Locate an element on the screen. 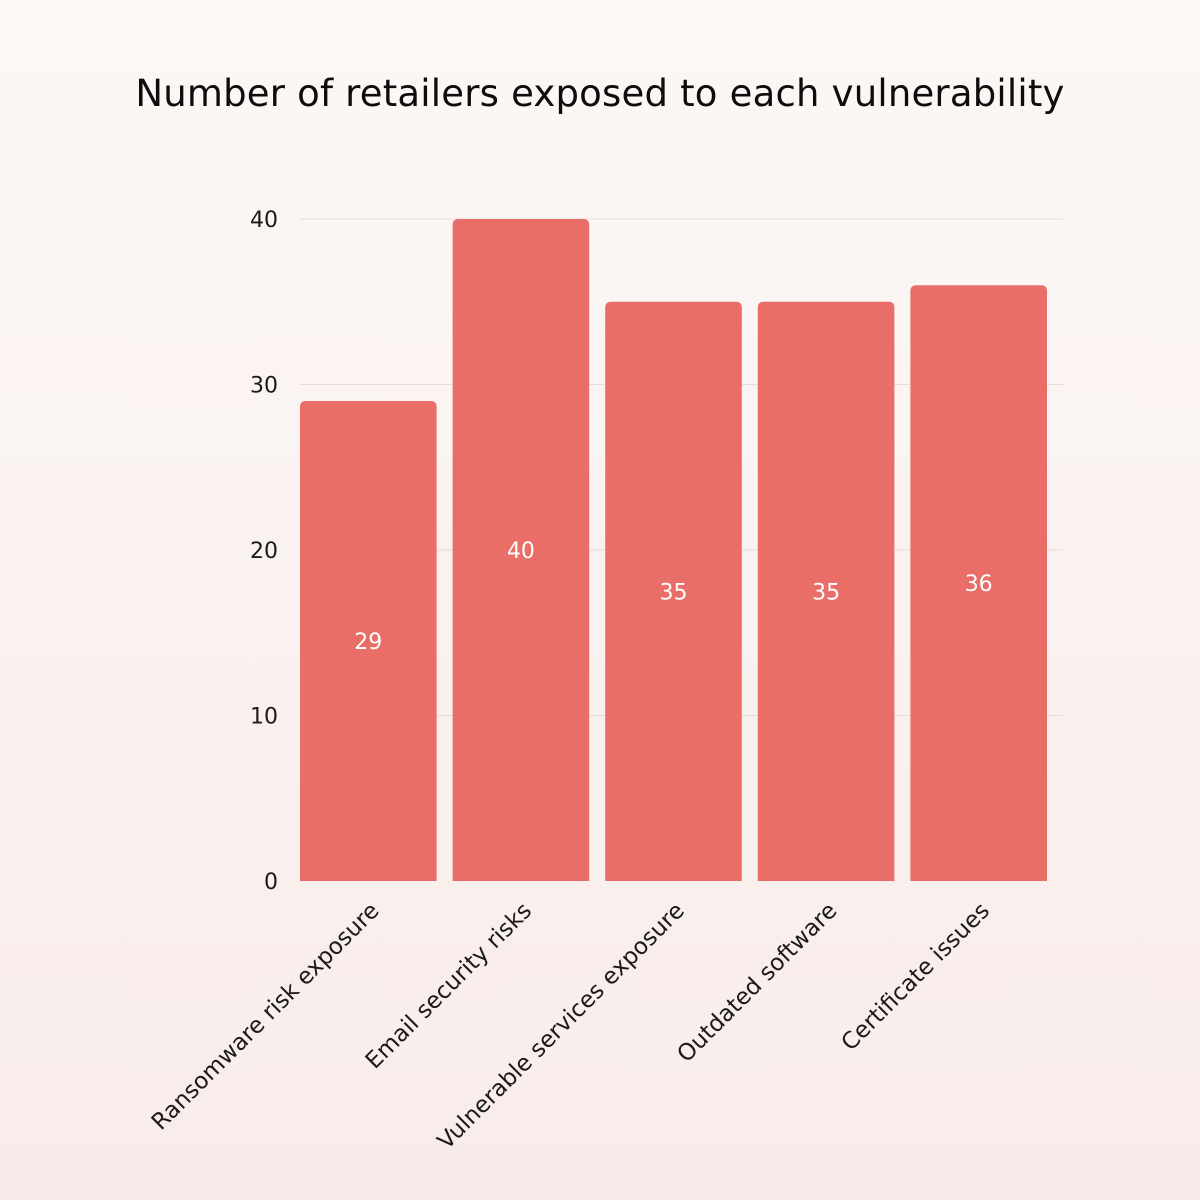  y-tick-label: 10 is located at coordinates (264, 717).